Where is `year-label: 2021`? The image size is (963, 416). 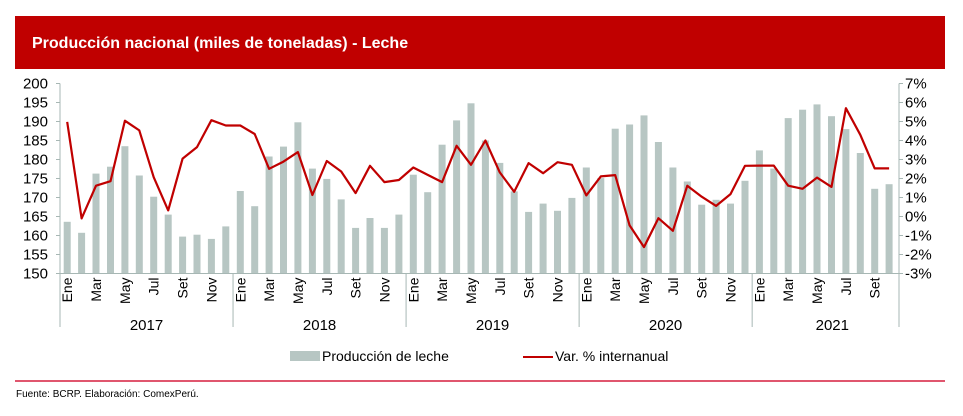
year-label: 2021 is located at coordinates (832, 325).